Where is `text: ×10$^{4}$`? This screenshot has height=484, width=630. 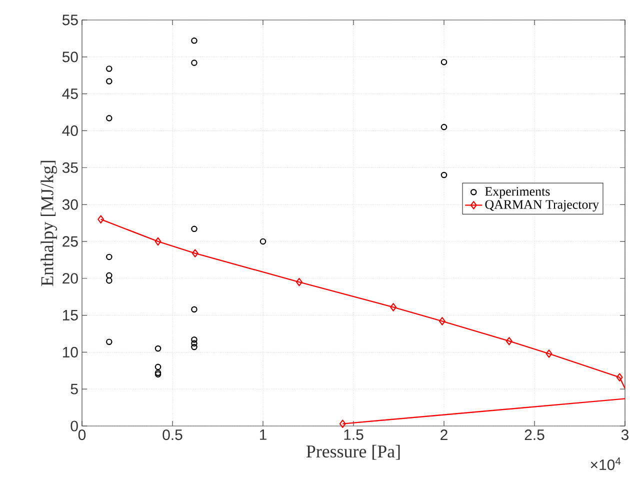
text: ×10$^{4}$ is located at coordinates (605, 464).